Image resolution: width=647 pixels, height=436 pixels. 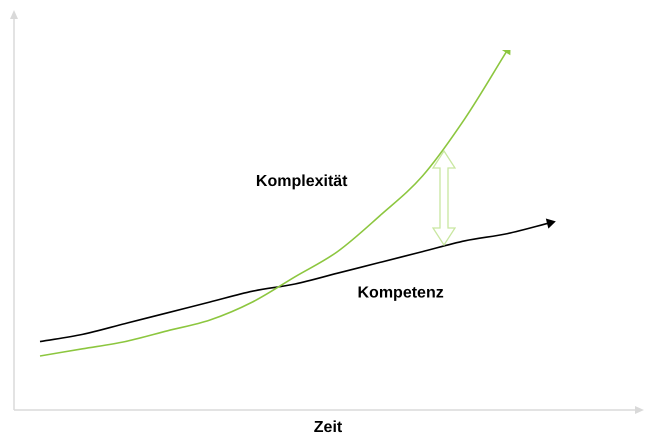 I want to click on series-label: Kompetenz, so click(x=401, y=293).